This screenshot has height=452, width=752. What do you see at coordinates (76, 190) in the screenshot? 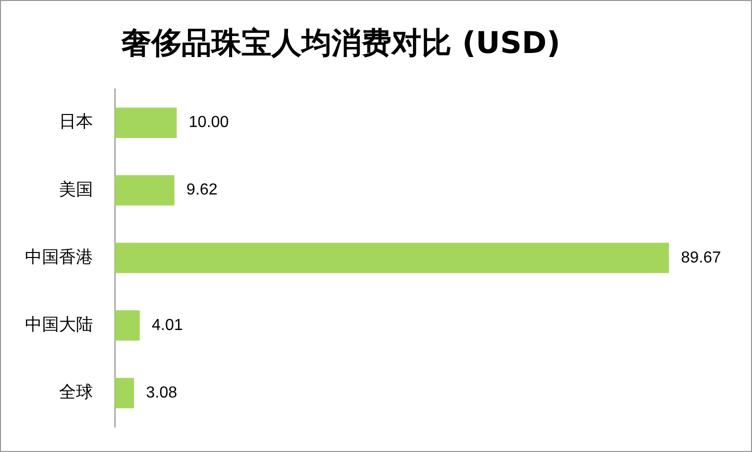
I see `y-tick-label: 美国` at bounding box center [76, 190].